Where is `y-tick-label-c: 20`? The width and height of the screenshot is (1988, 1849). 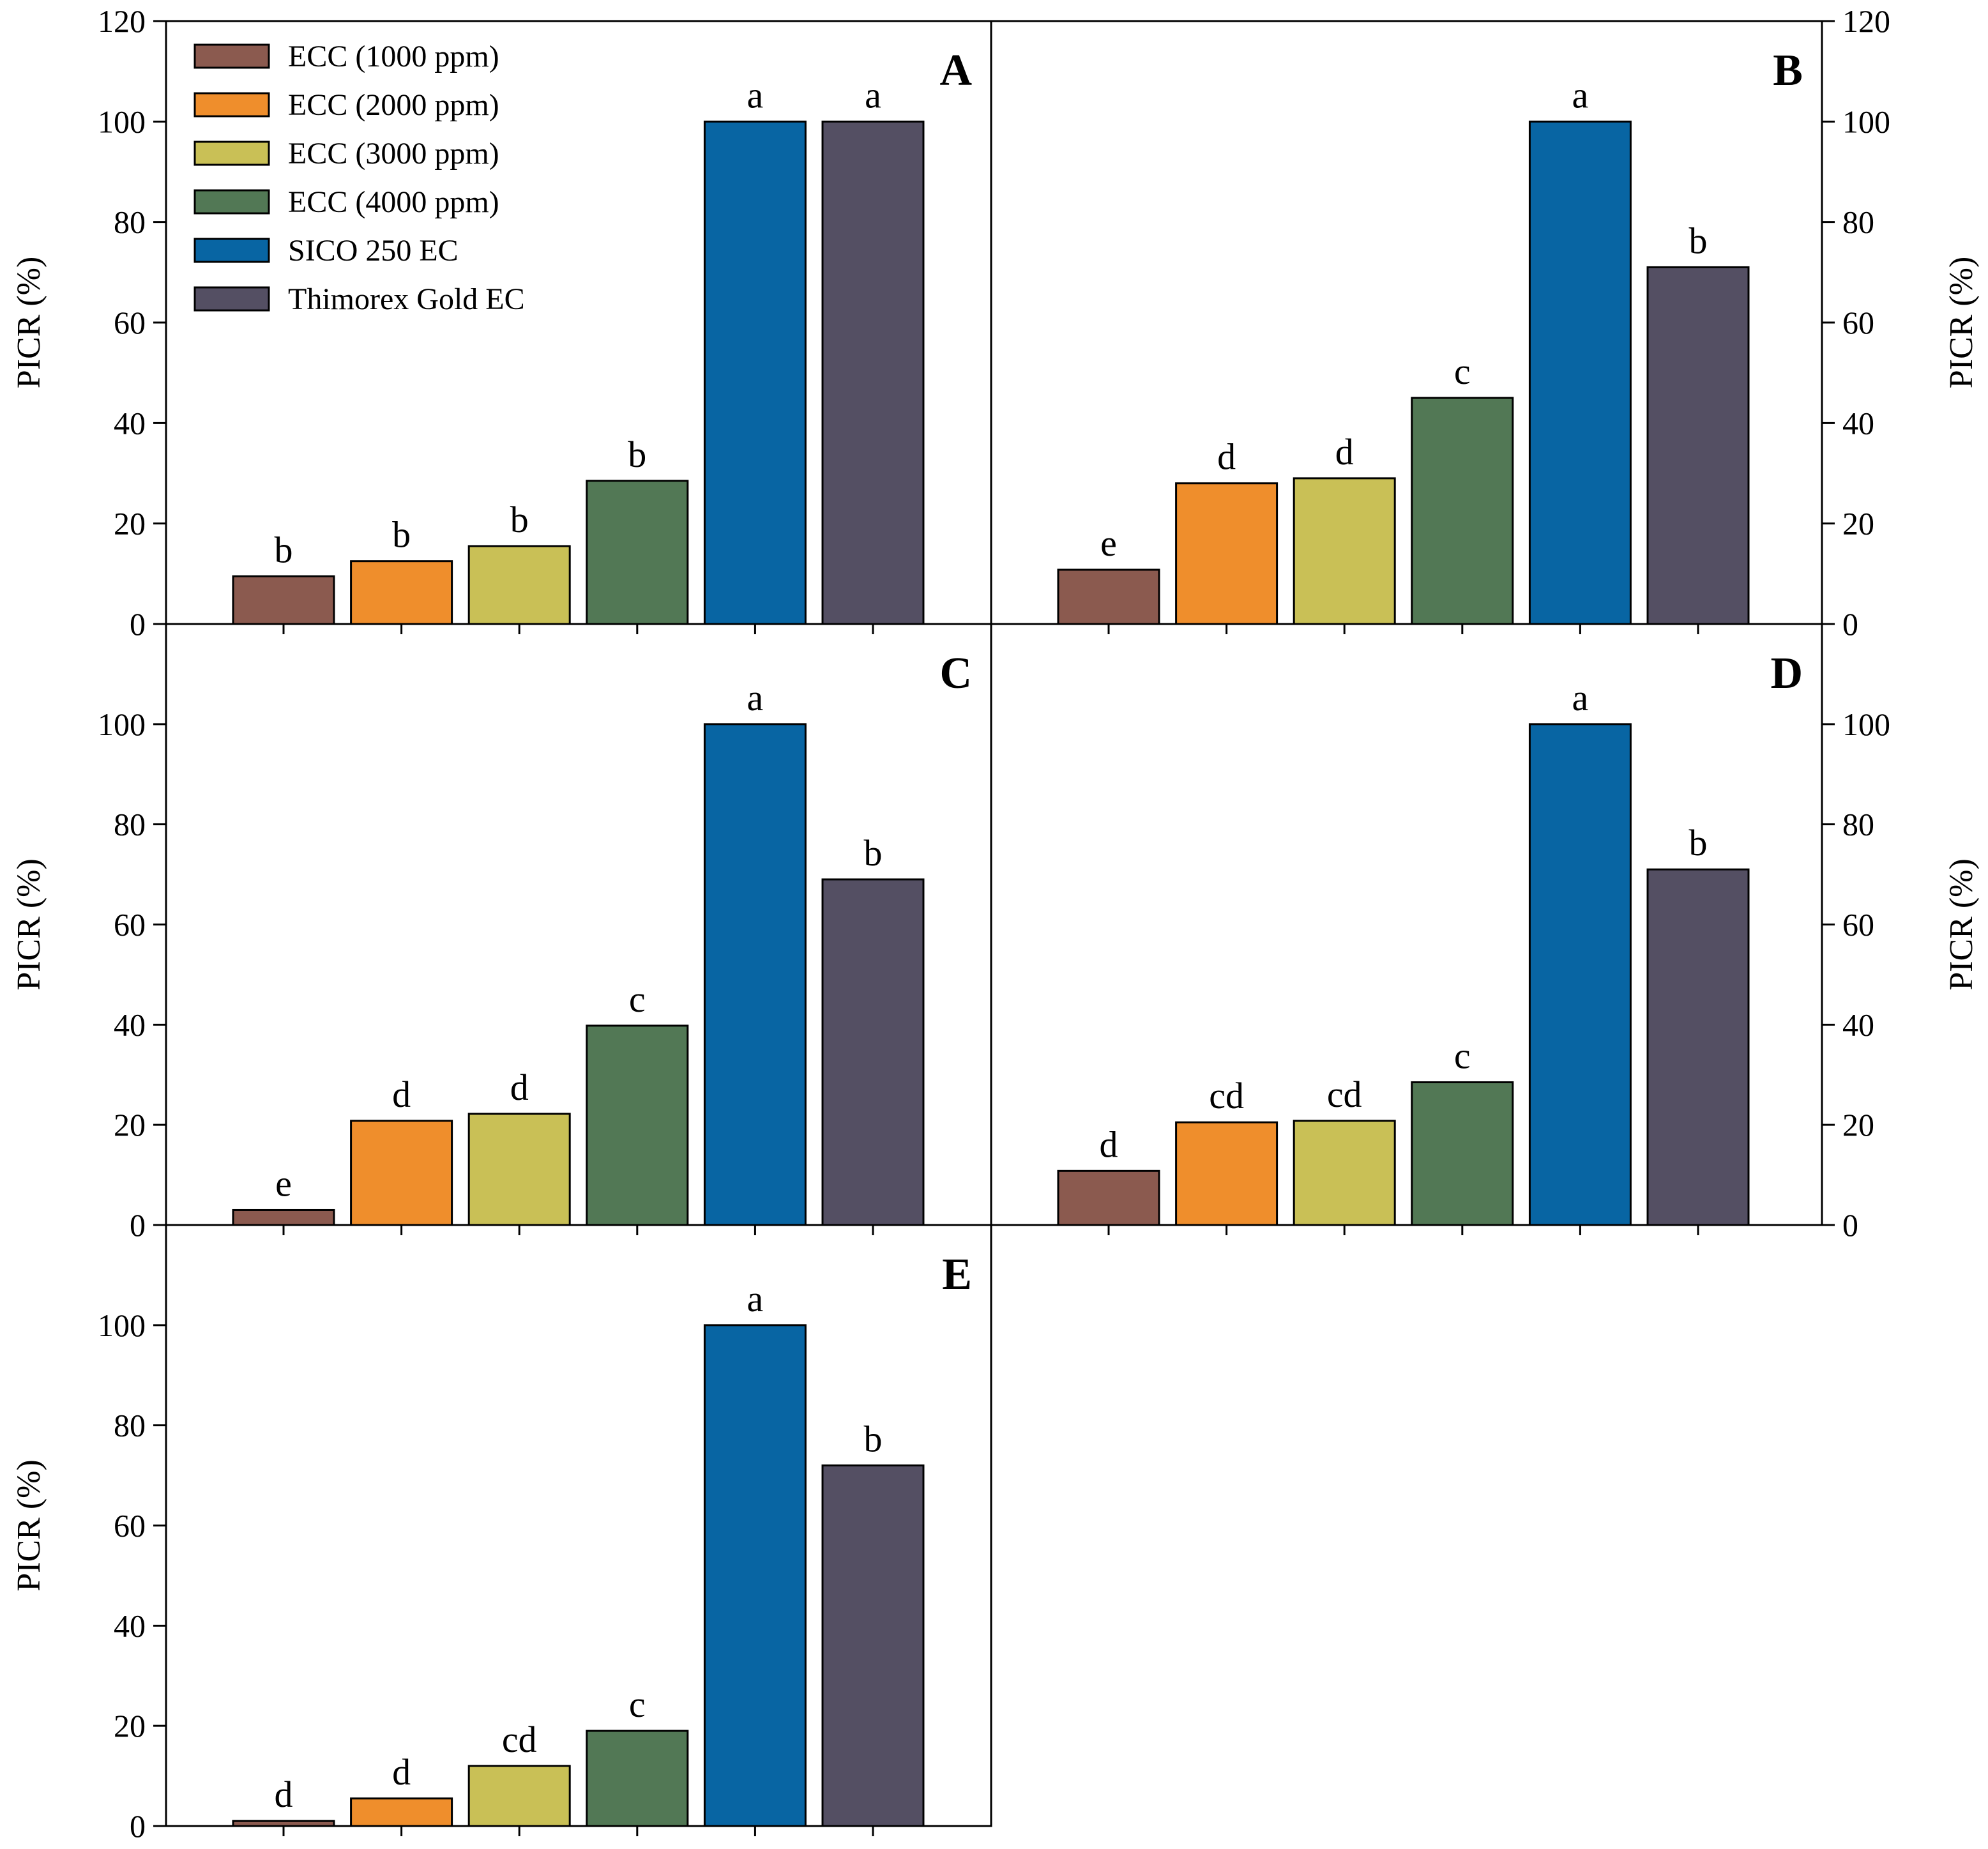 y-tick-label-c: 20 is located at coordinates (130, 1125).